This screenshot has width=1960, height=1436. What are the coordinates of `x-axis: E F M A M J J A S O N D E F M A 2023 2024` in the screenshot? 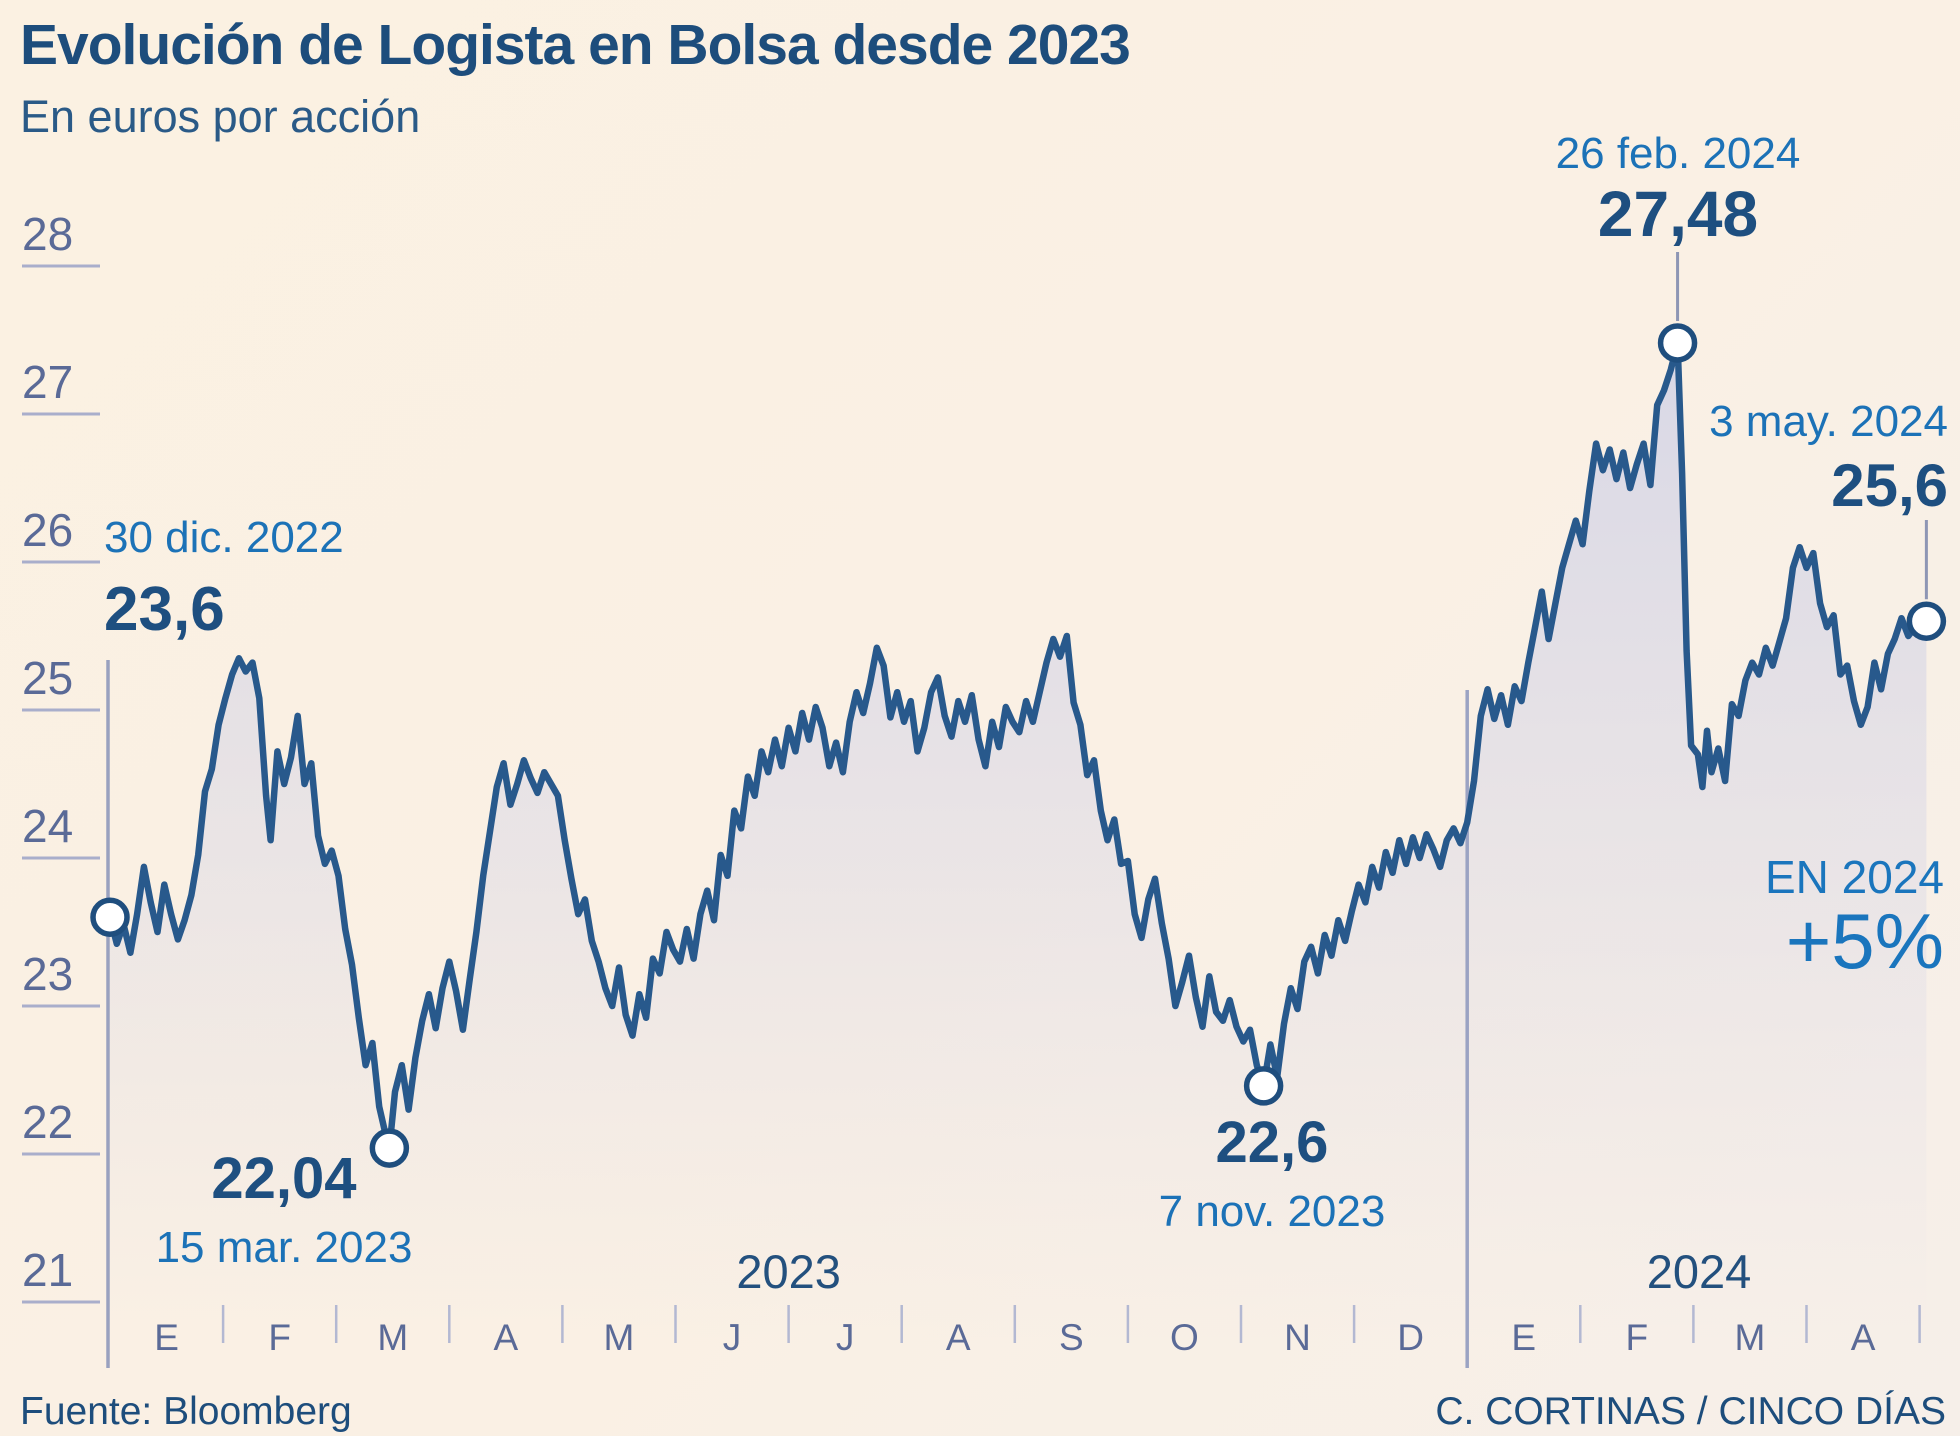 It's located at (1037, 1301).